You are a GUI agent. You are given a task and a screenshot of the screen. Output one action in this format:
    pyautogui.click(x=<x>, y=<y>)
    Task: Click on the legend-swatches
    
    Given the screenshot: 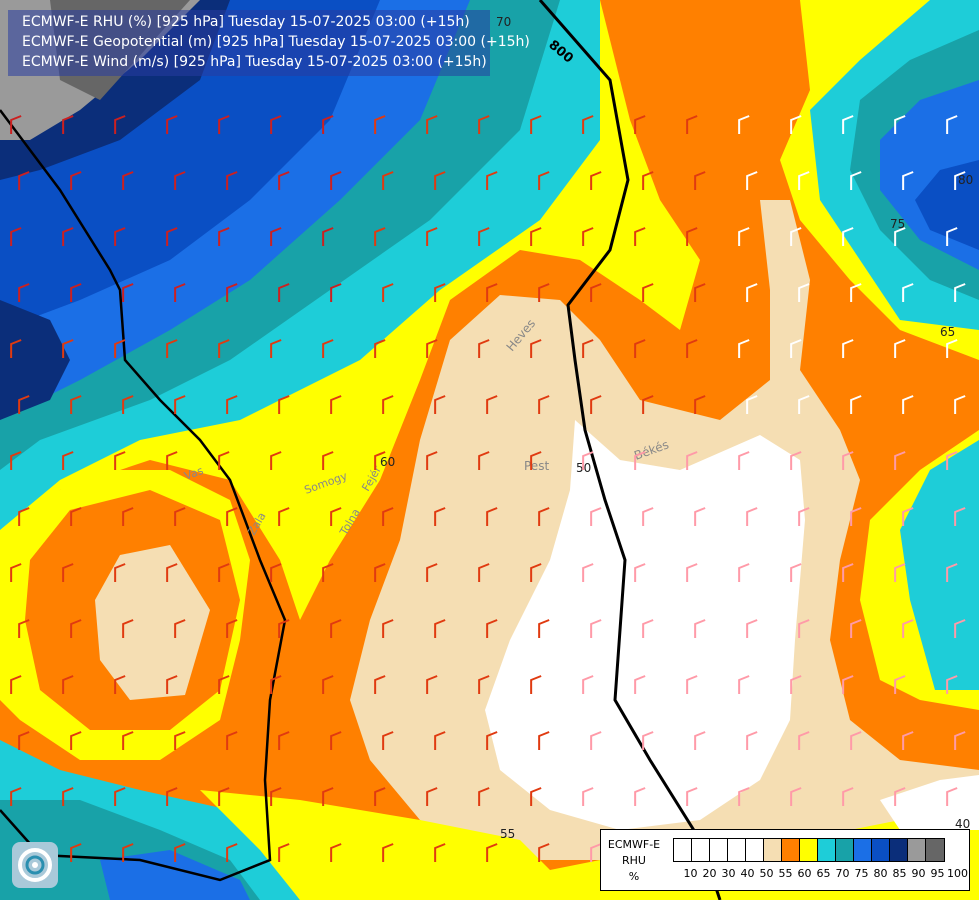 What is the action you would take?
    pyautogui.click(x=809, y=850)
    